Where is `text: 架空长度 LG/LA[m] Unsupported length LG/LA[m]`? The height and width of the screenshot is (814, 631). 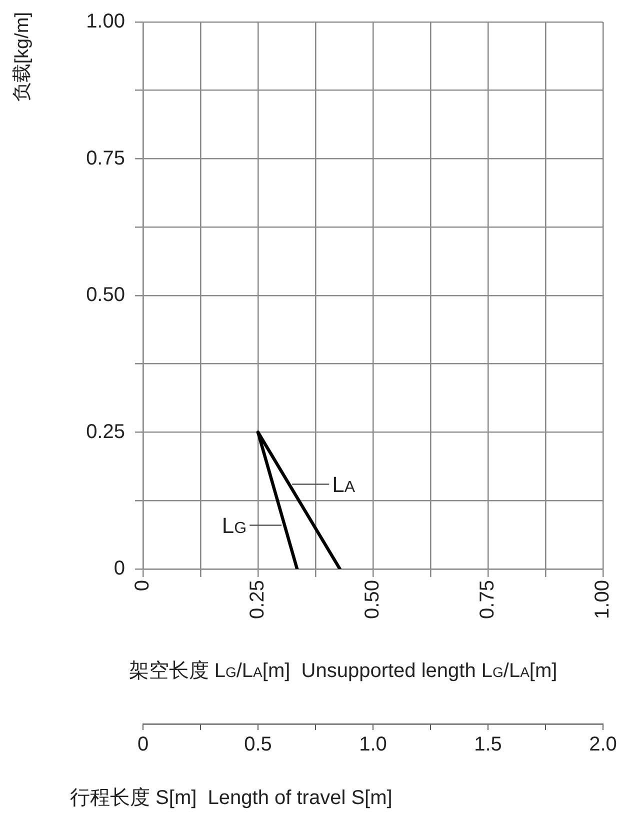
text: 架空长度 LG/LA[m] Unsupported length LG/LA[m] is located at coordinates (343, 671).